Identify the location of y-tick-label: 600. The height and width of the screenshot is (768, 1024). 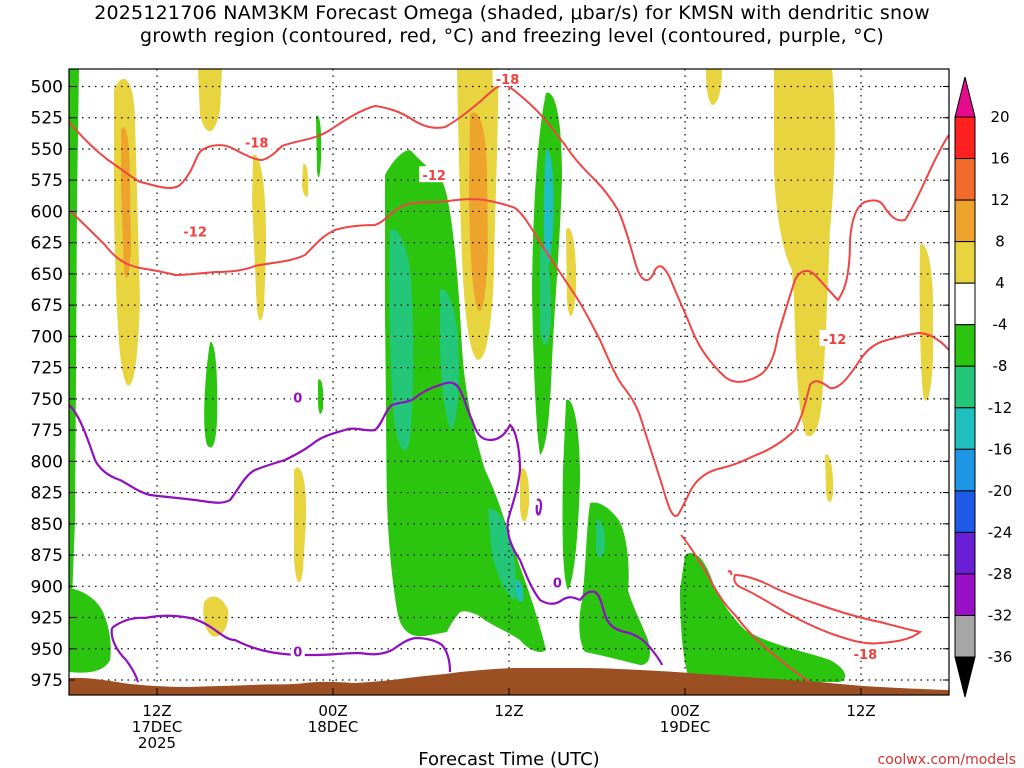
(47, 212).